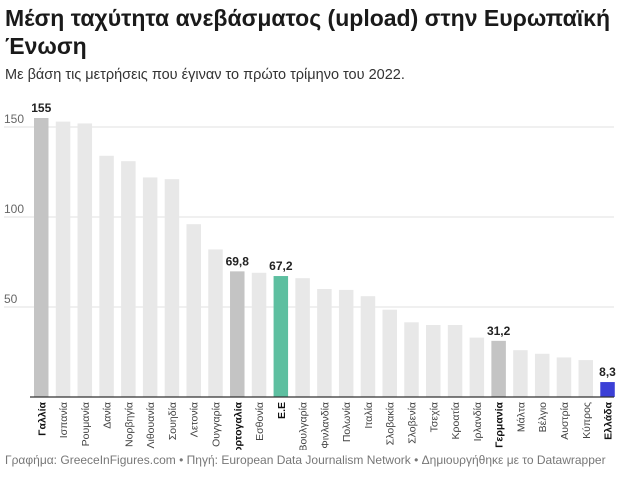 The image size is (619, 500). Describe the element at coordinates (108, 415) in the screenshot. I see `category-label: Δανία` at that location.